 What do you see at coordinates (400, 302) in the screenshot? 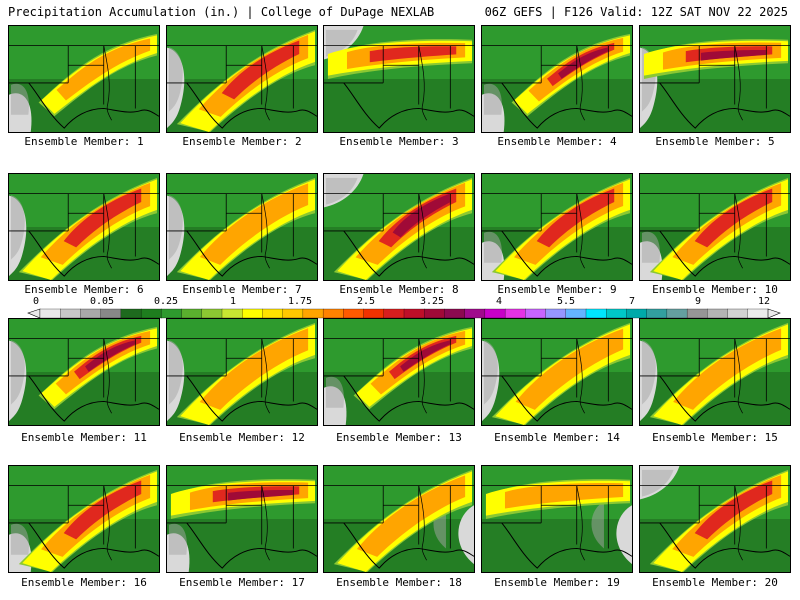
I see `colorbar-tick-labels: 0 0.05 0.25 1 1.75 2.5 3.25 4 5.5 7 9 12` at bounding box center [400, 302].